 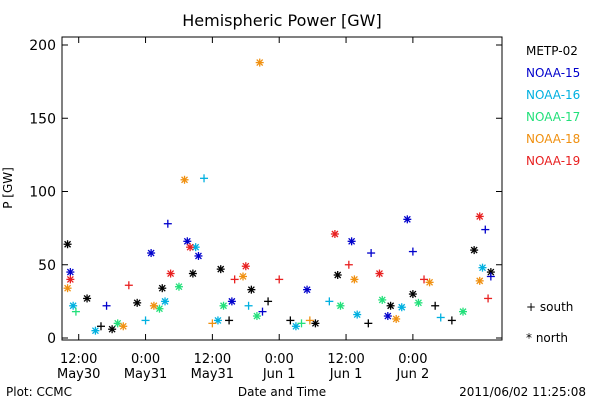 I want to click on legend-entry: NOAA-16, so click(x=553, y=95).